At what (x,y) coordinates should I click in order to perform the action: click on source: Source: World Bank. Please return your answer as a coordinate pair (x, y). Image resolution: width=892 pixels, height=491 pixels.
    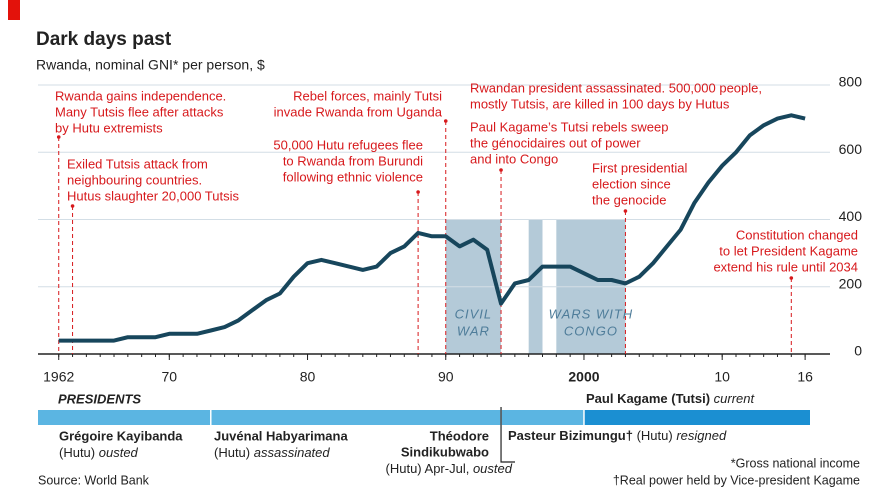
    Looking at the image, I should click on (94, 480).